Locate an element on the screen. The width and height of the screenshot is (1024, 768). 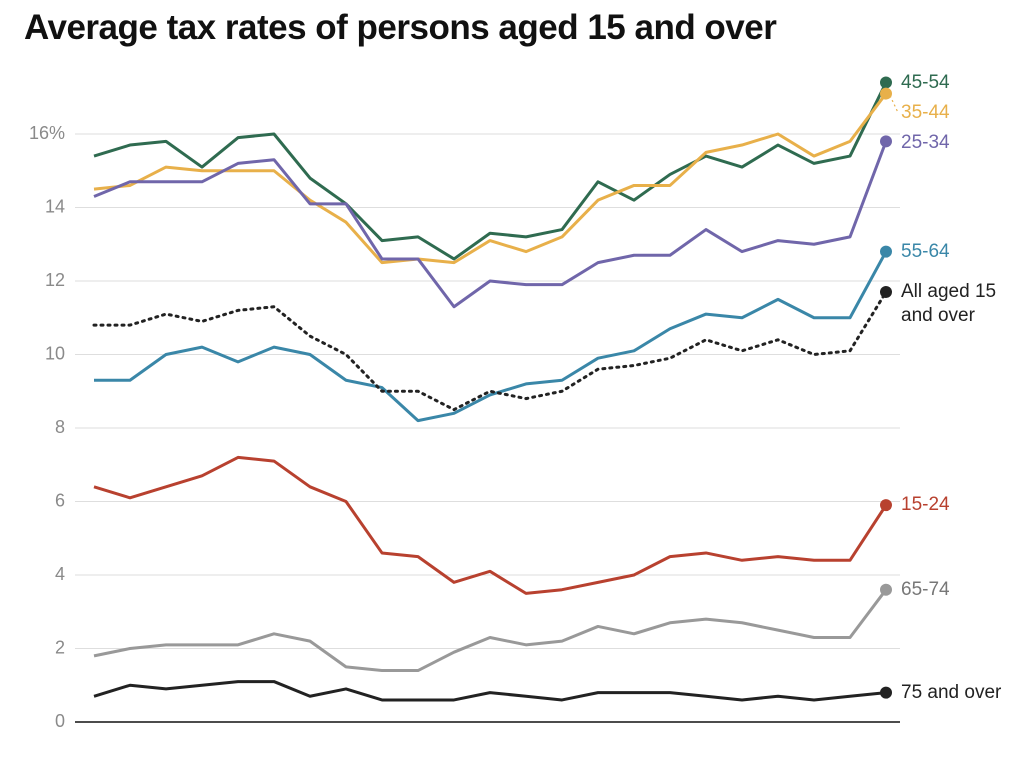
legend-label: 25-34 is located at coordinates (925, 142).